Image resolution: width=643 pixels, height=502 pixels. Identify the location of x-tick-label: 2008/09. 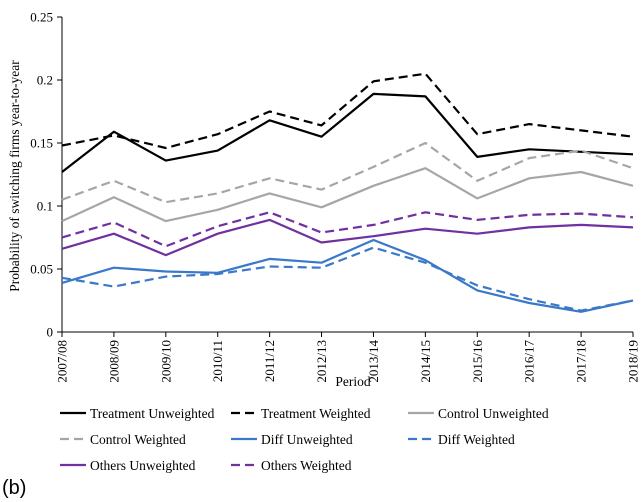
(113, 361).